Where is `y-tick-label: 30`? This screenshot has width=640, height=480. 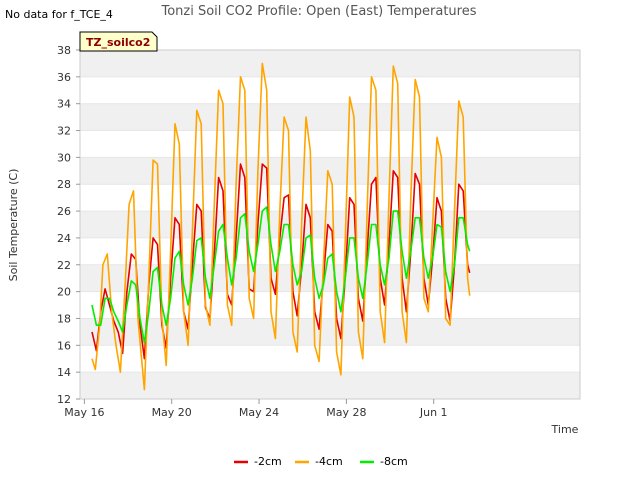 y-tick-label: 30 is located at coordinates (64, 157).